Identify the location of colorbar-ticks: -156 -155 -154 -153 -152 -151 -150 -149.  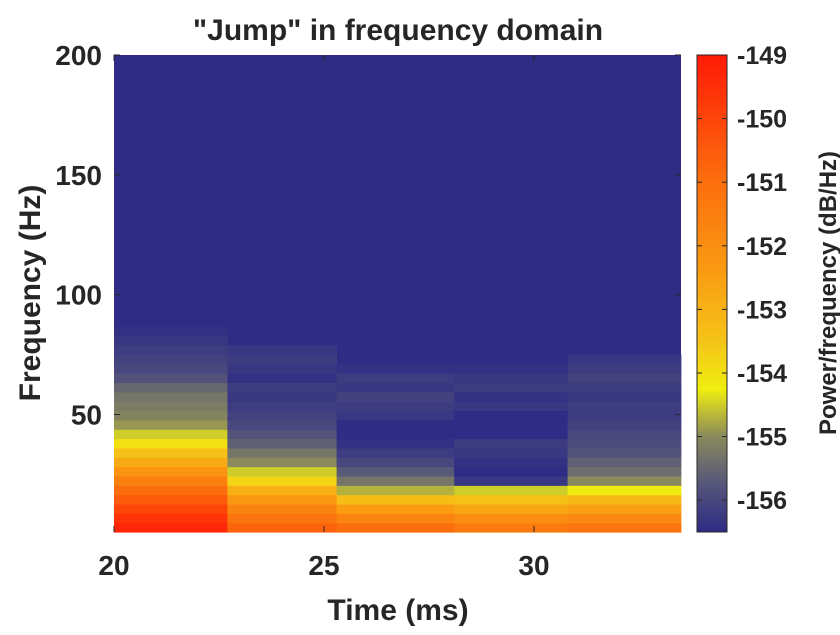
(742, 278).